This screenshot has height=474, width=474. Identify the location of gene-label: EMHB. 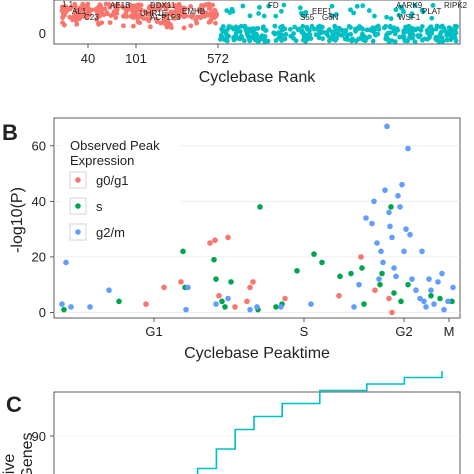
(193, 11).